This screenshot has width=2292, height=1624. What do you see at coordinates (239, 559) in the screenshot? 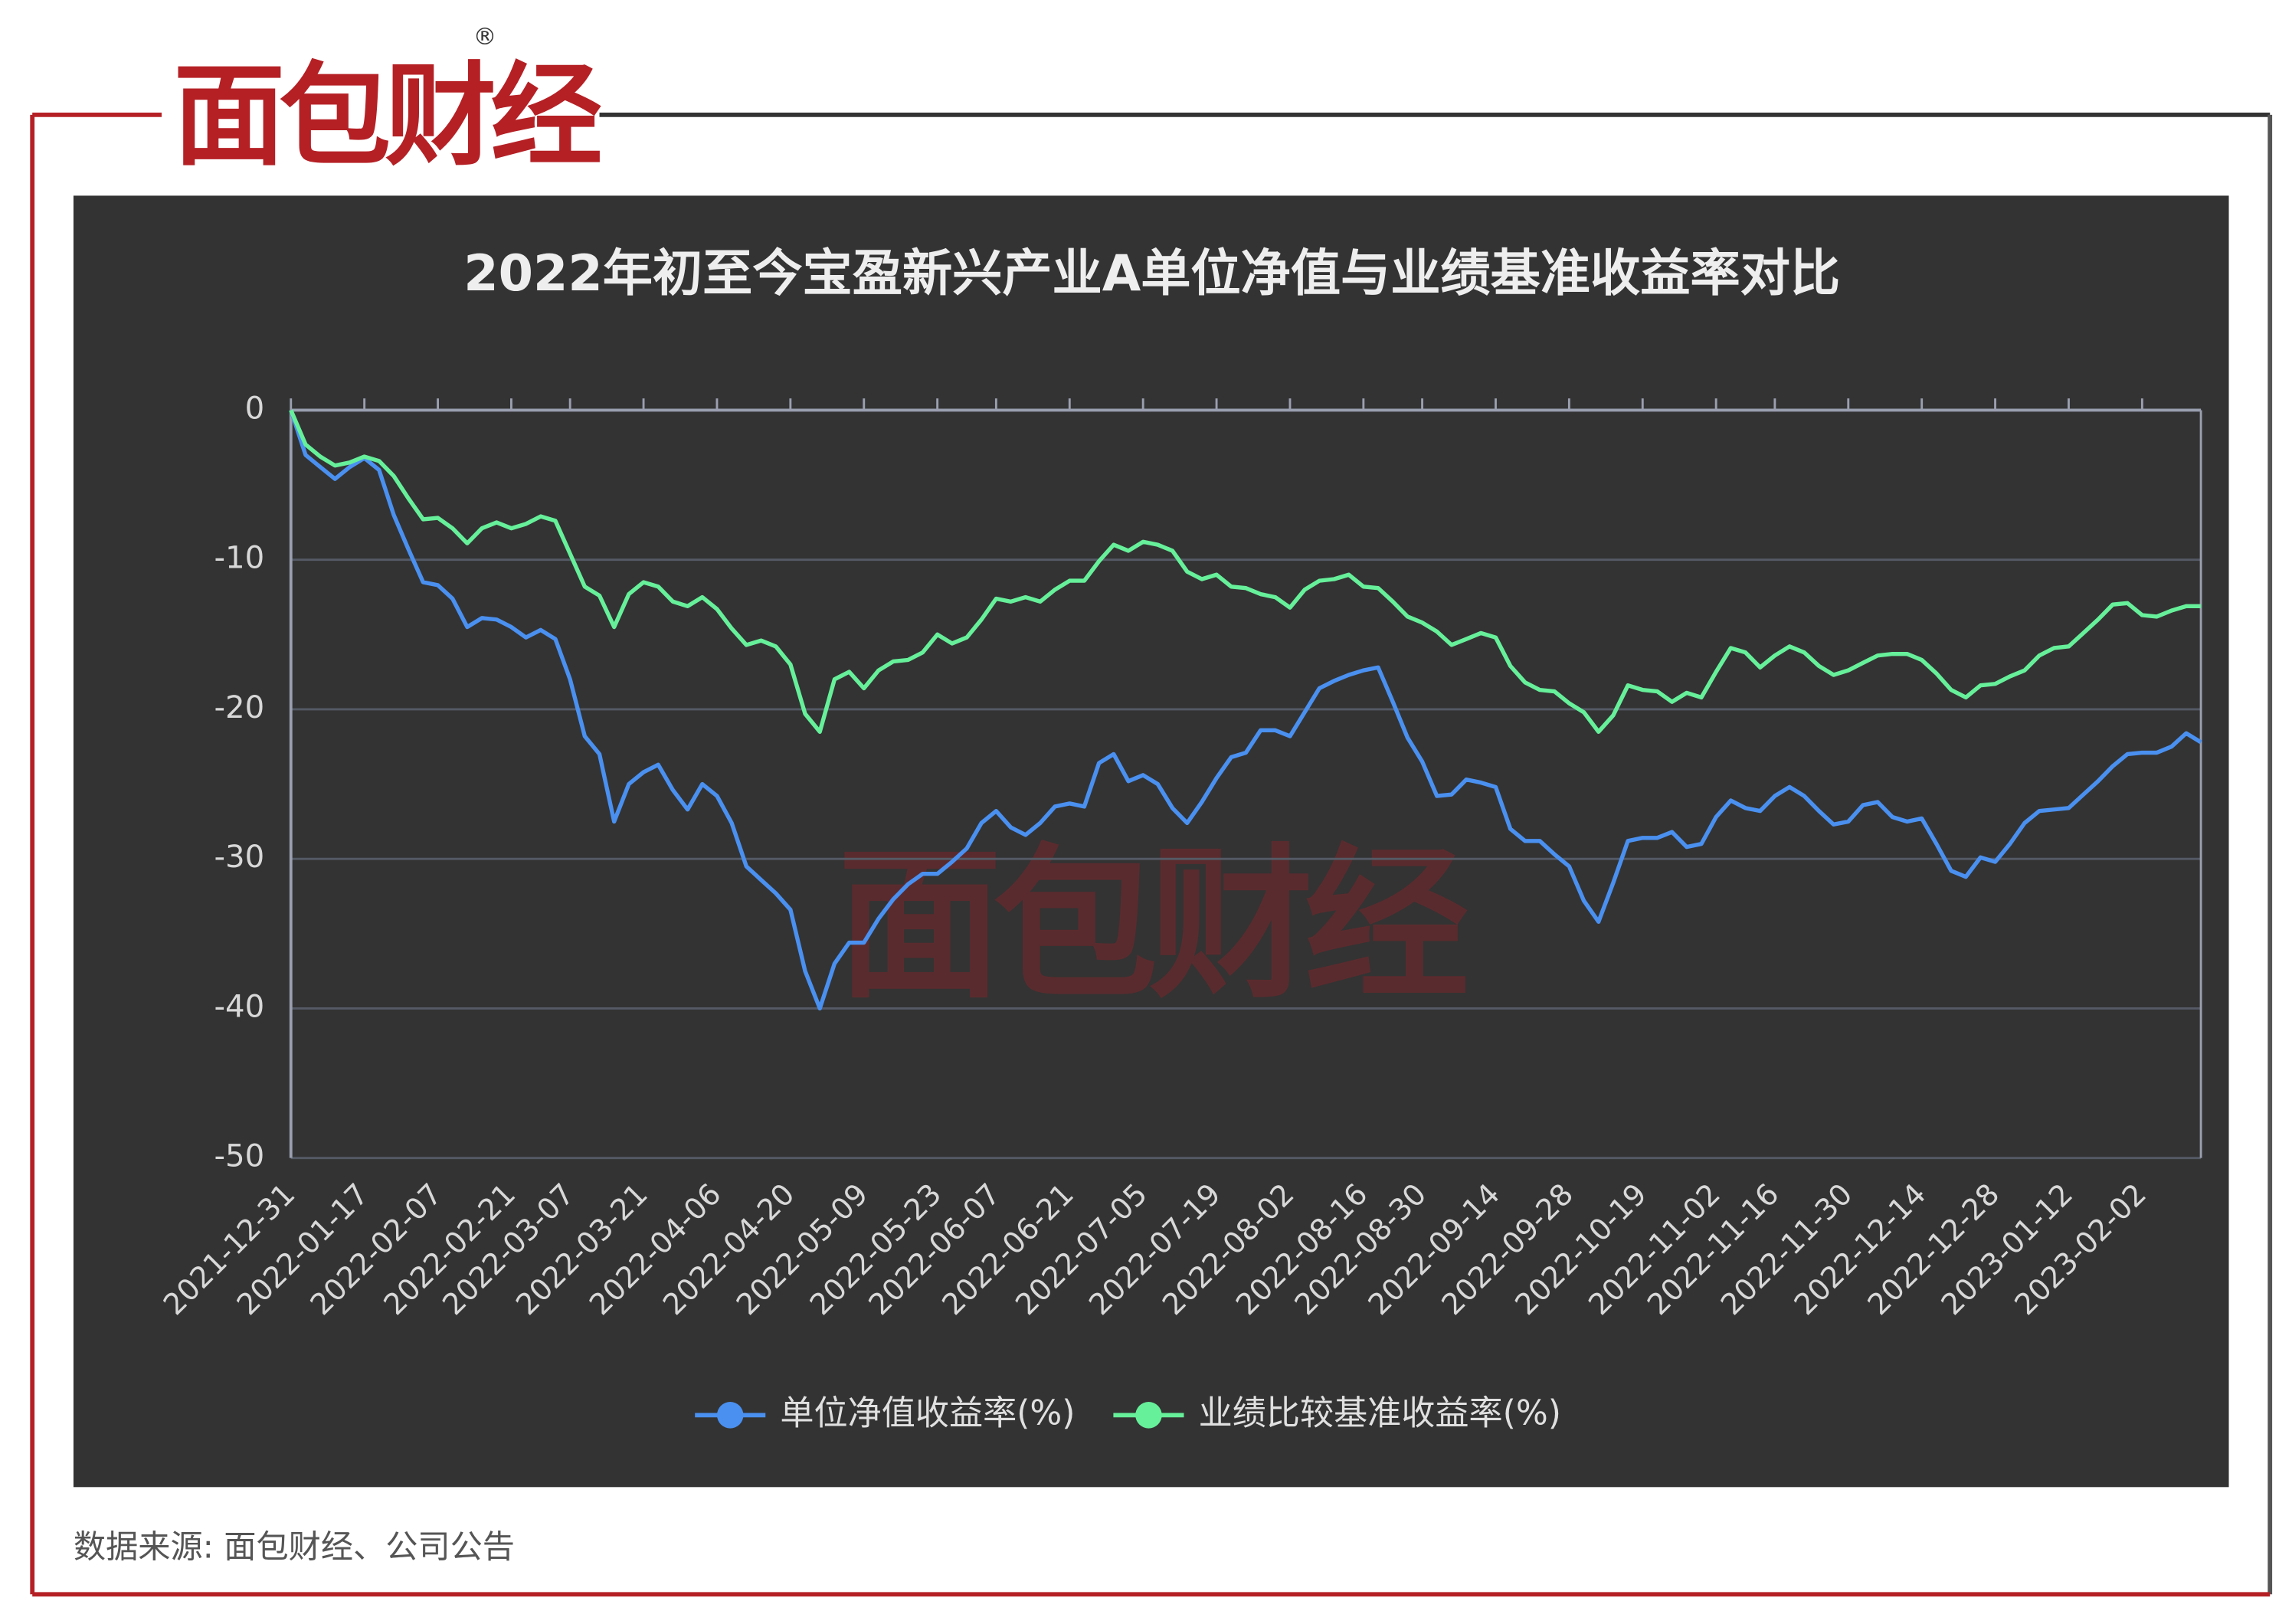
I see `y-tick-label: -10` at bounding box center [239, 559].